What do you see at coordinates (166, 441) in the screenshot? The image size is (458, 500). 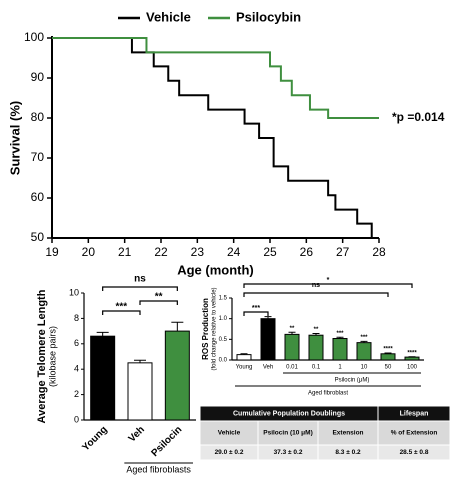 I see `x-tick-label: Psilocin` at bounding box center [166, 441].